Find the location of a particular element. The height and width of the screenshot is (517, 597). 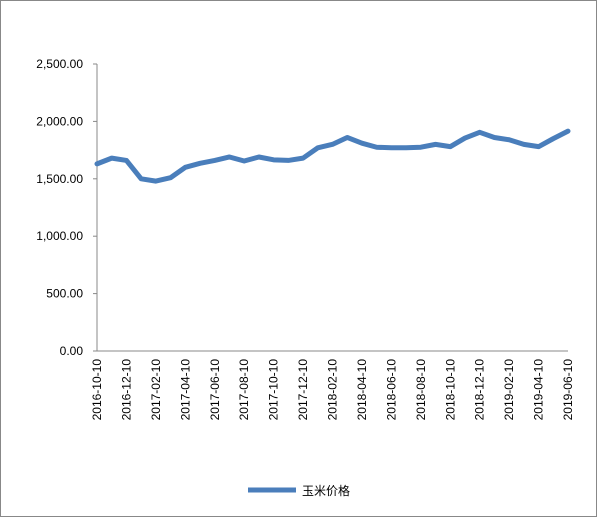

x-tick-label: 2016-10-10 is located at coordinates (97, 390).